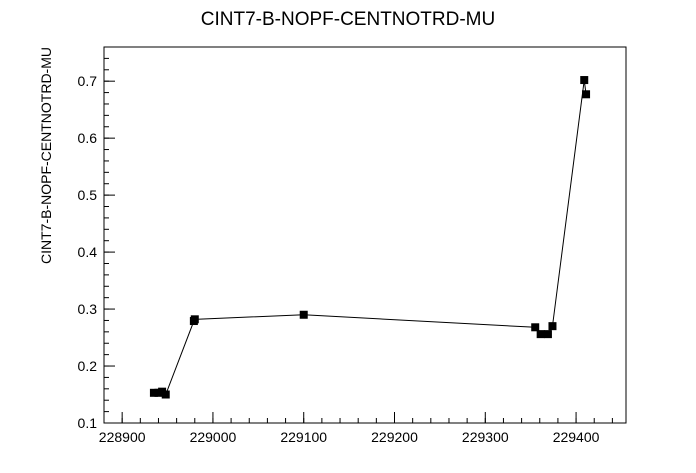  I want to click on y-tick-label: 0.2, so click(88, 366).